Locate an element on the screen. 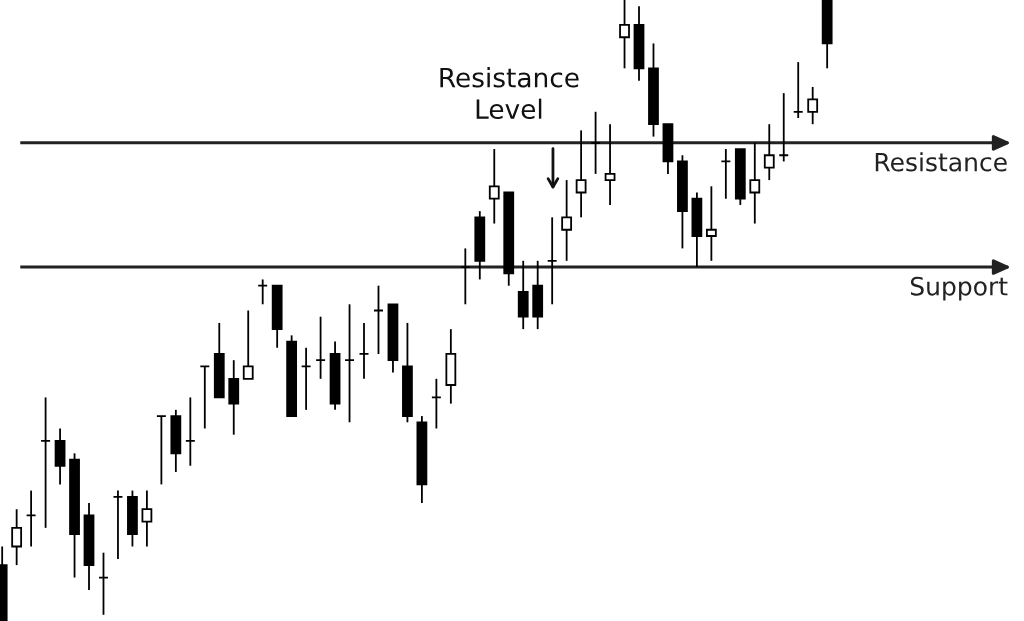 The height and width of the screenshot is (621, 1024). ref-line-label: Resistance is located at coordinates (941, 162).